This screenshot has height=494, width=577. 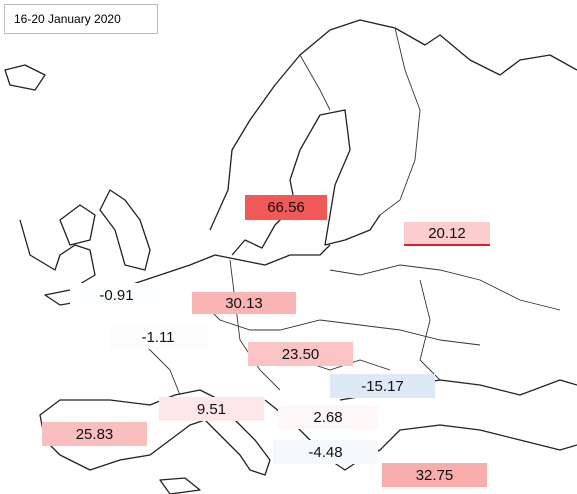 What do you see at coordinates (382, 386) in the screenshot?
I see `value-label: -15.17` at bounding box center [382, 386].